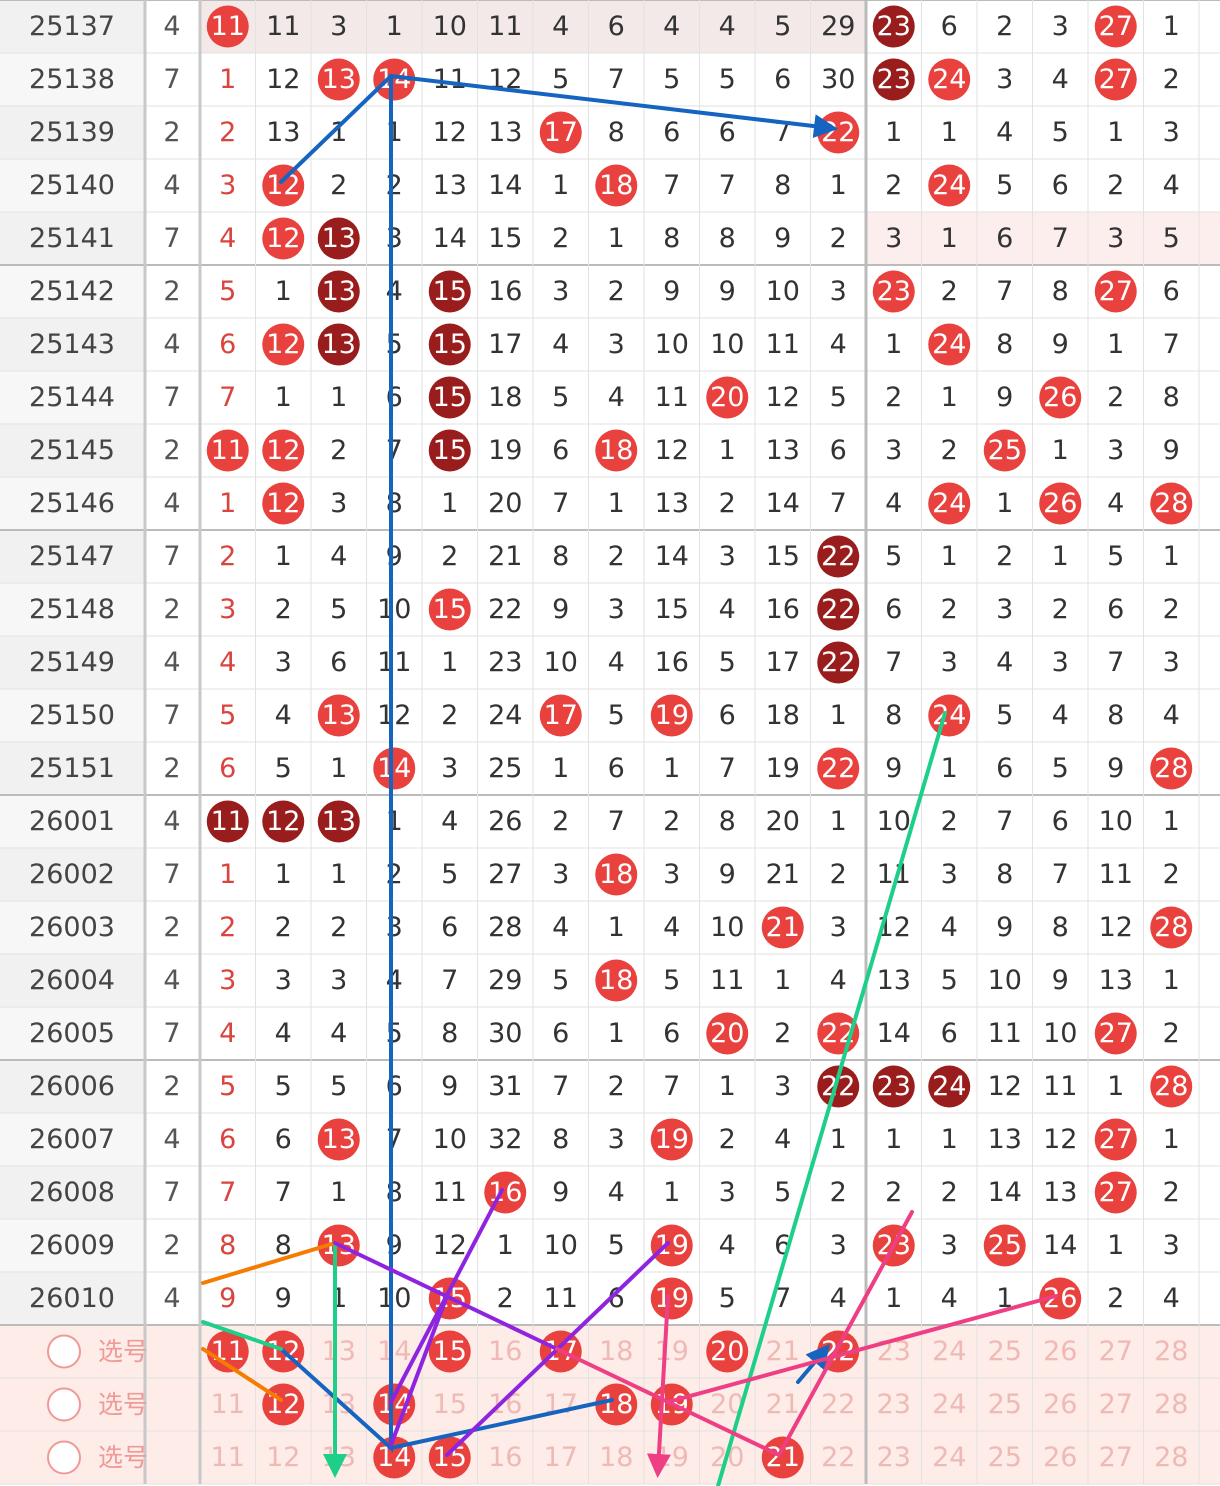 Image resolution: width=1220 pixels, height=1486 pixels. Describe the element at coordinates (727, 397) in the screenshot. I see `ball-number: 20` at that location.